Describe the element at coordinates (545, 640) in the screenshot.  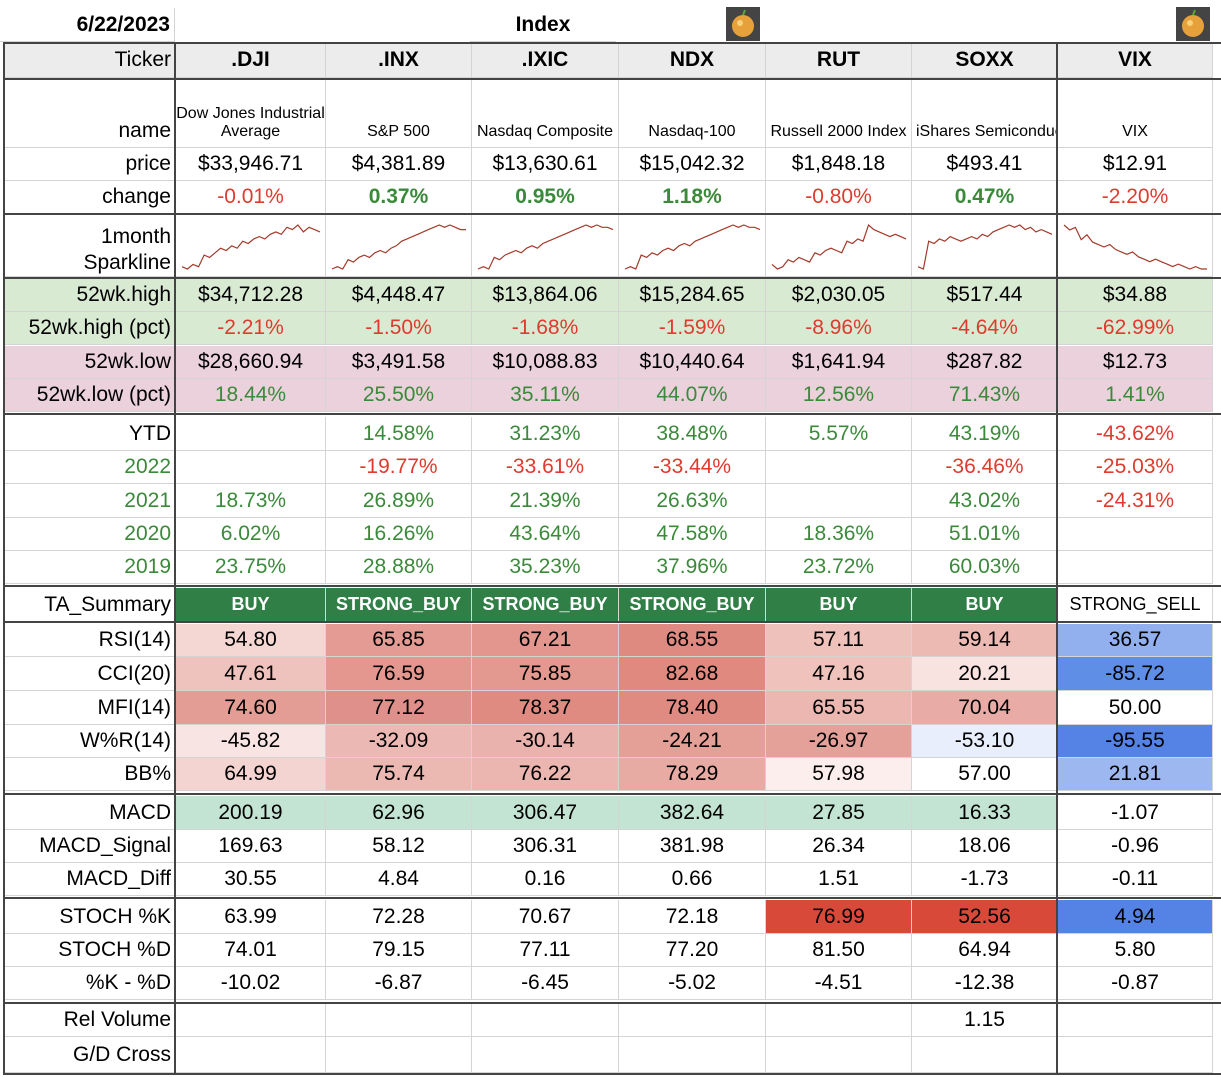
I see `cell-rsi: 67.21` at that location.